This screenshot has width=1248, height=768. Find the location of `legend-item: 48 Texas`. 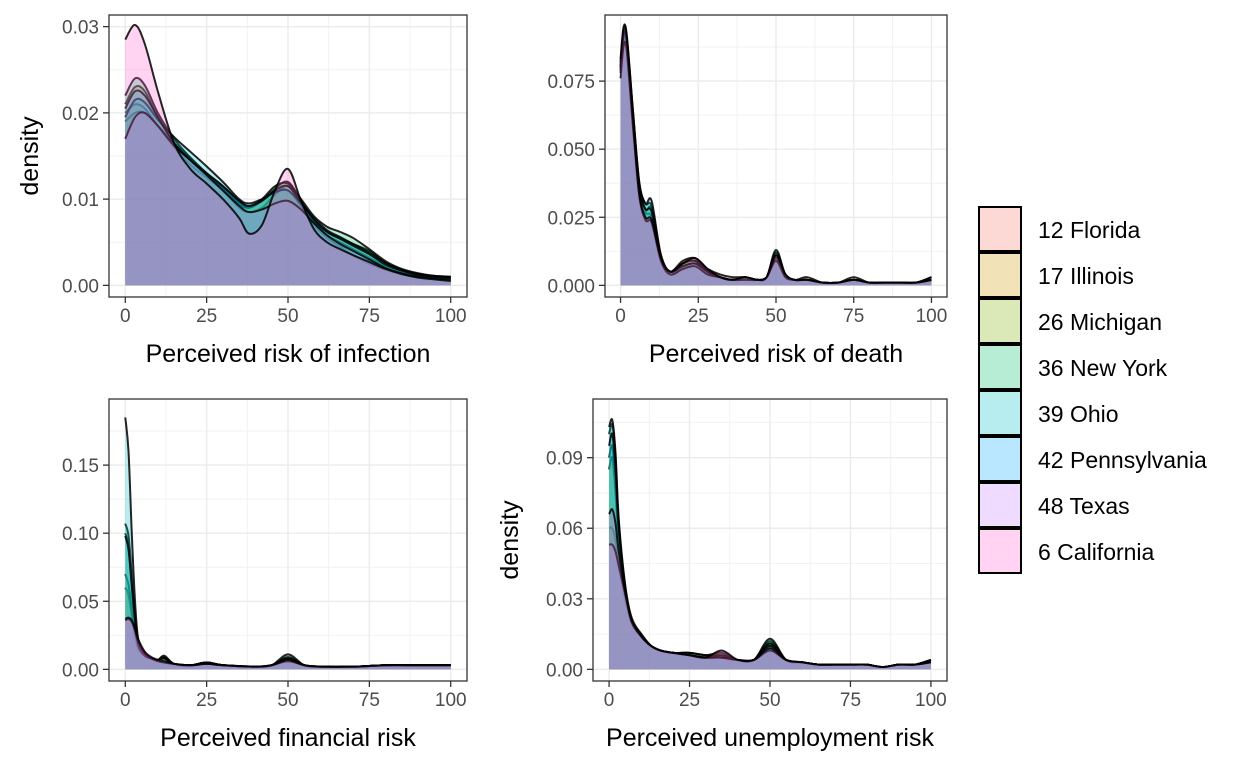

legend-item: 48 Texas is located at coordinates (1054, 505).